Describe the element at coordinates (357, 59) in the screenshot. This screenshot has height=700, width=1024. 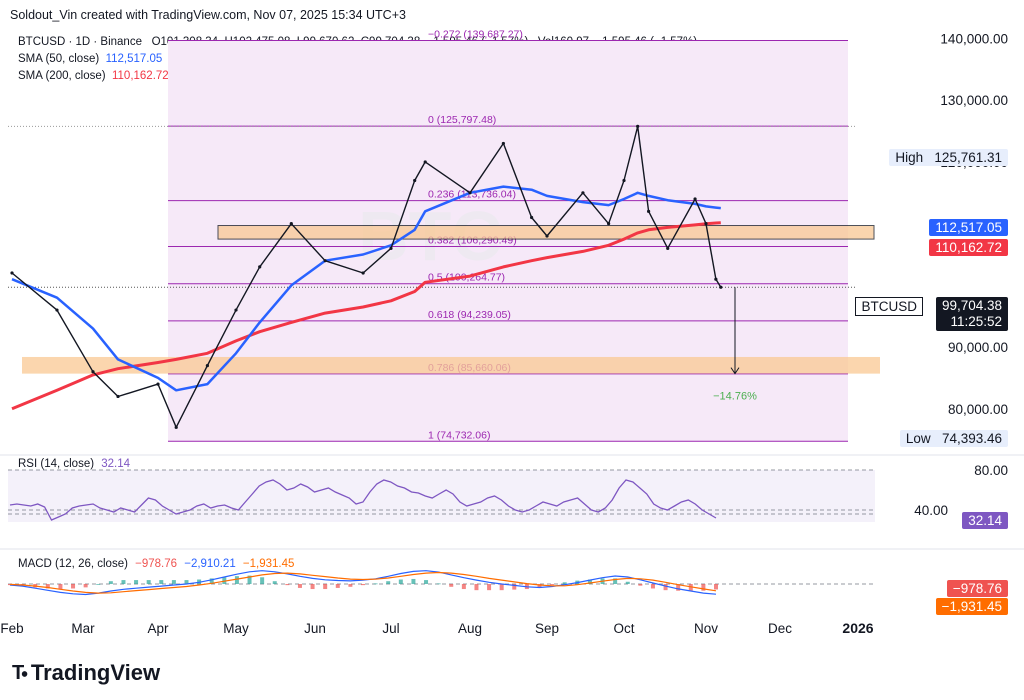
I see `sma50-legend: SMA (50, close) 112,517.05` at that location.